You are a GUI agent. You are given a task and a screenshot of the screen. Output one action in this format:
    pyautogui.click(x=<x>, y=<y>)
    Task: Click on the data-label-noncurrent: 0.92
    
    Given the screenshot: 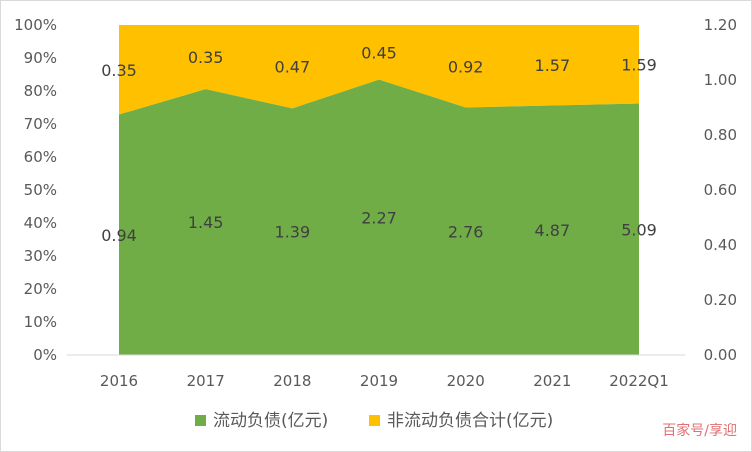 What is the action you would take?
    pyautogui.click(x=466, y=66)
    